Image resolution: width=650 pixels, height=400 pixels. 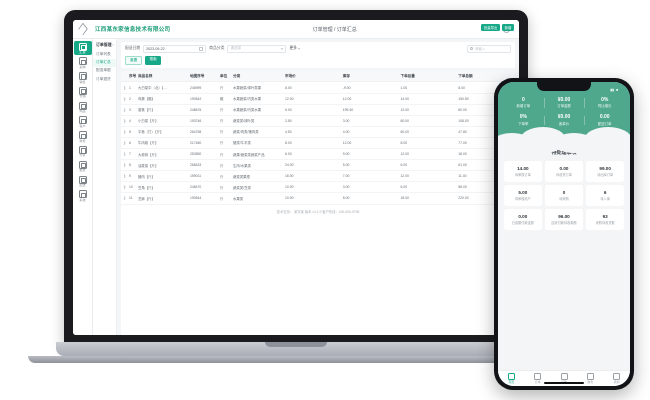 What do you see at coordinates (258, 143) in the screenshot?
I see `table-cell: 猪类/牛羊类` at bounding box center [258, 143].